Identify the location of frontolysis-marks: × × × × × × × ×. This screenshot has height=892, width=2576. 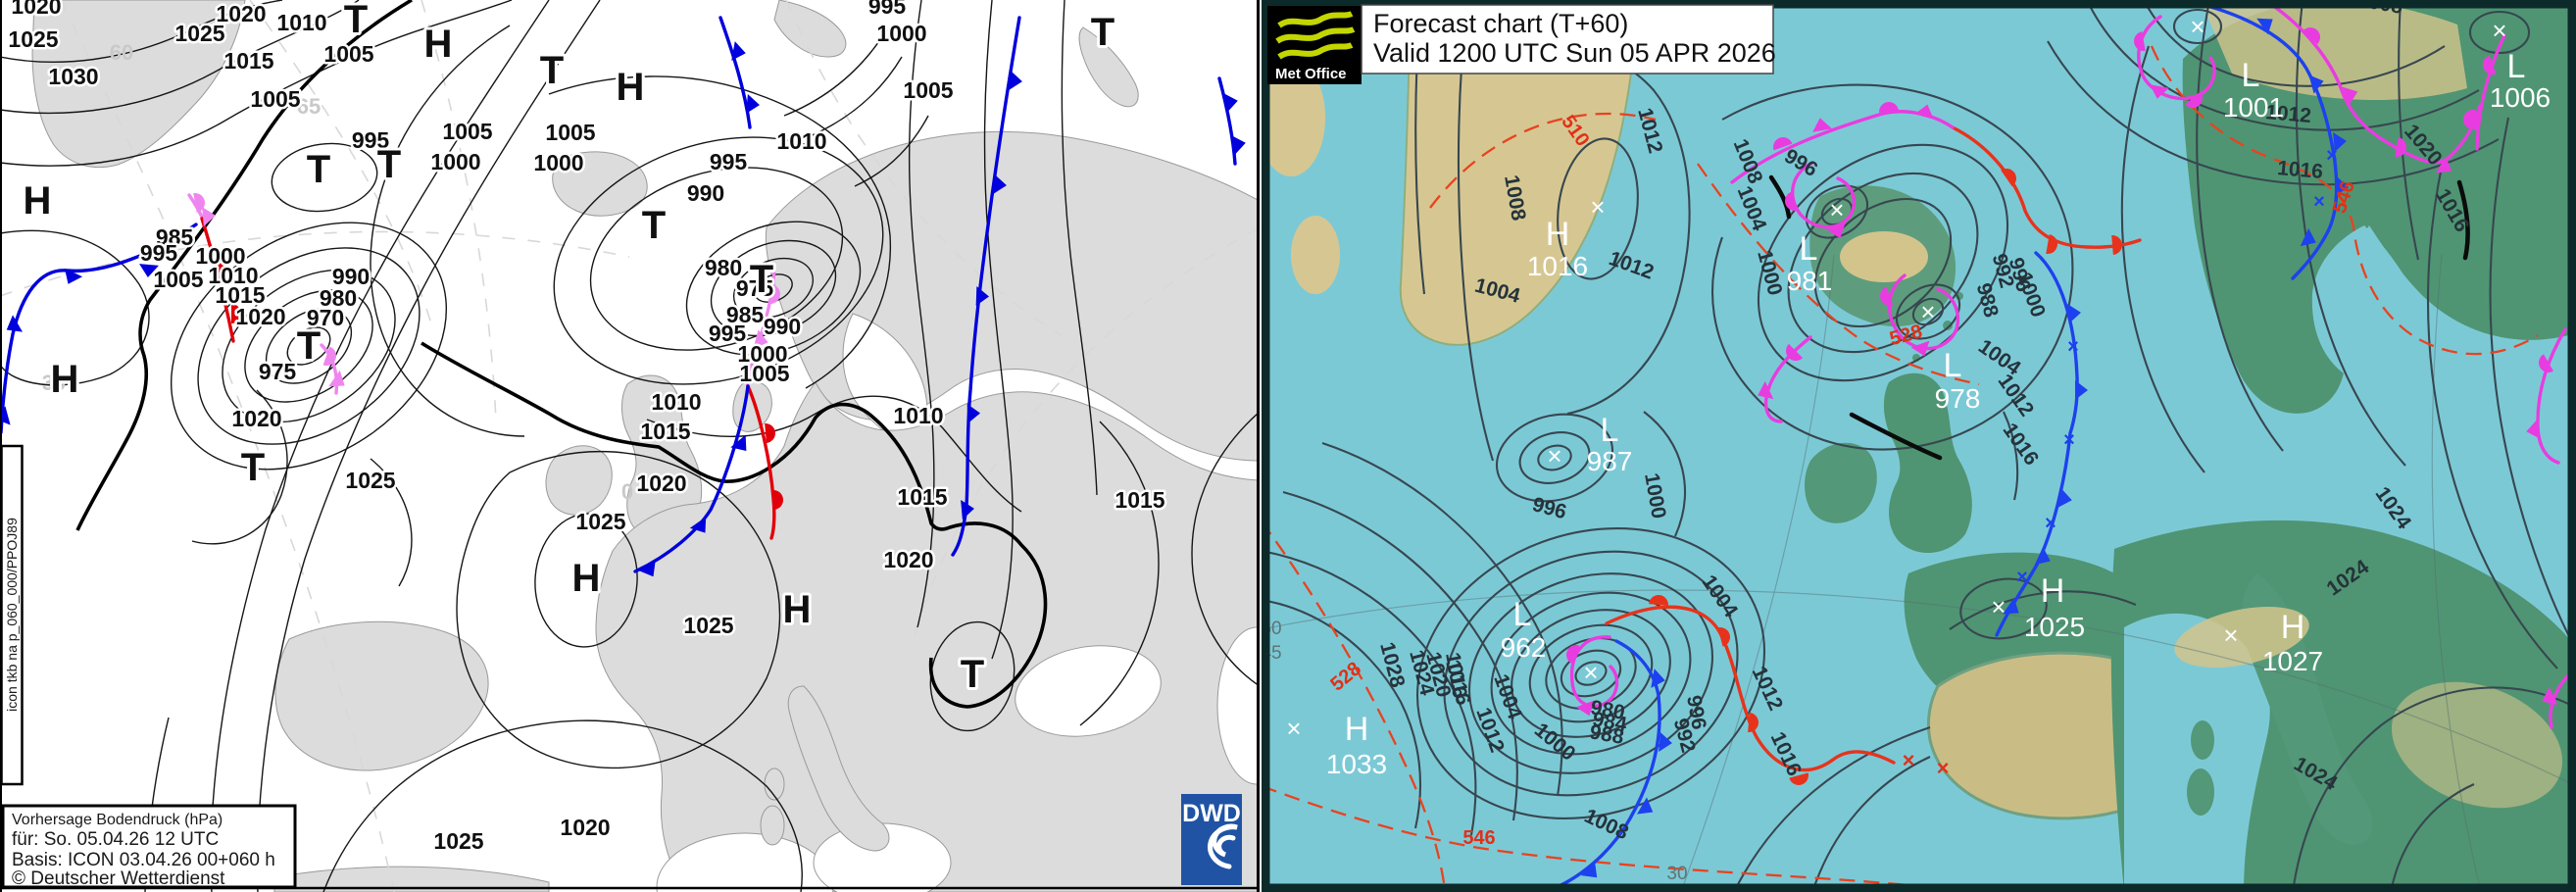
(2120, 462).